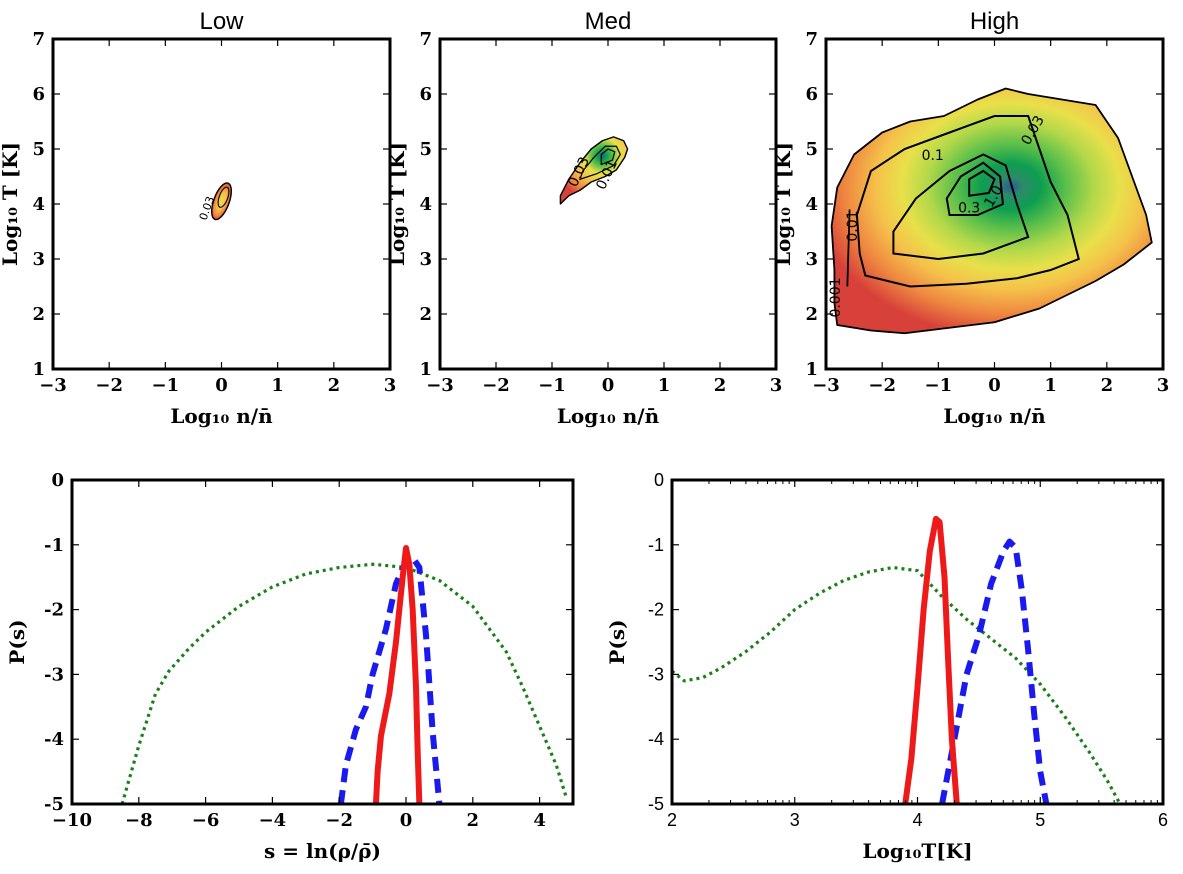  I want to click on panel-title: High, so click(994, 21).